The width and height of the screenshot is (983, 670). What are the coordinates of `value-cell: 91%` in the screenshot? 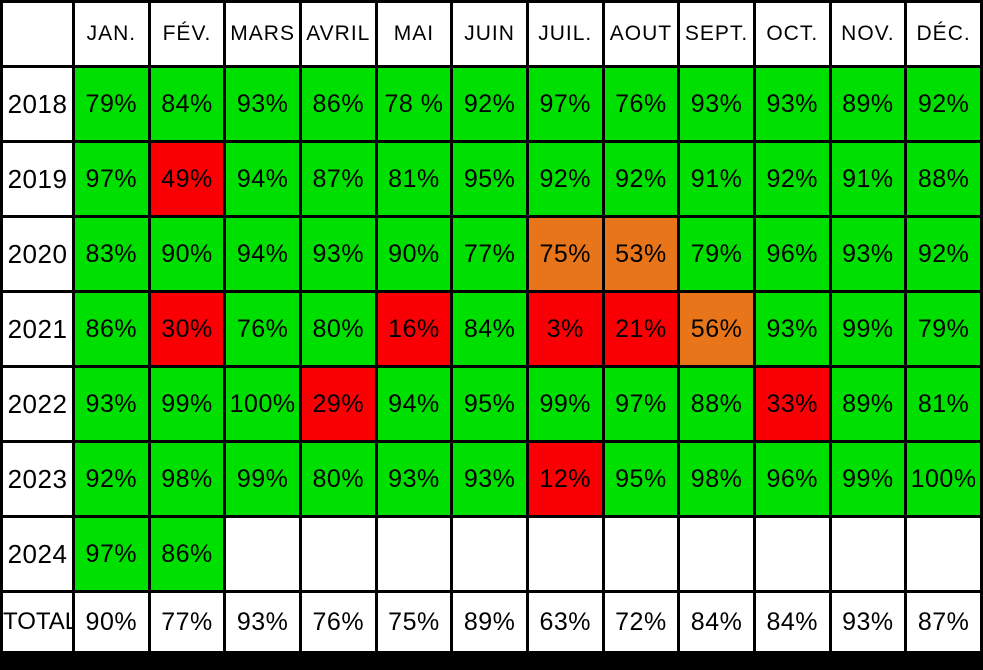 It's located at (868, 179).